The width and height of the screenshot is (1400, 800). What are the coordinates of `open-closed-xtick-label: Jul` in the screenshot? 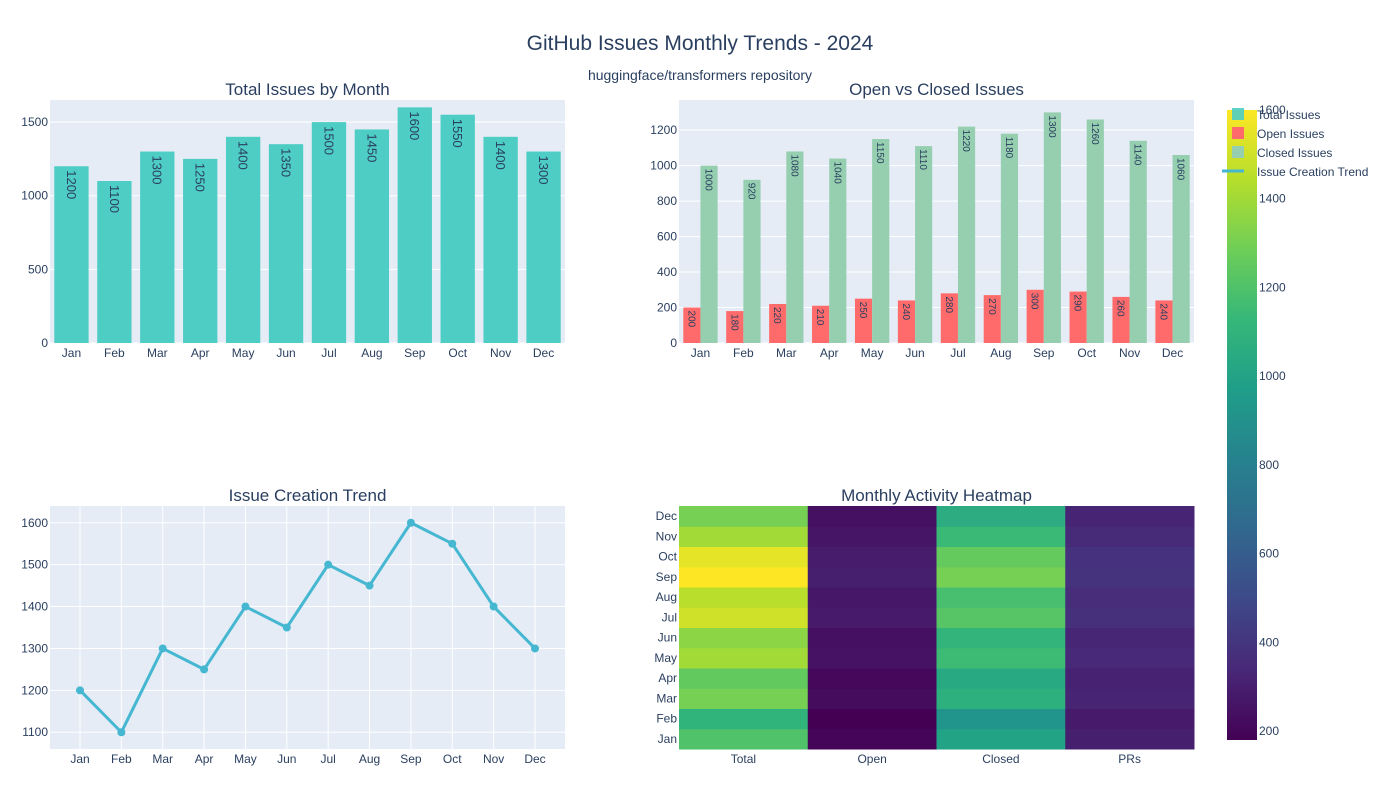 It's located at (957, 353).